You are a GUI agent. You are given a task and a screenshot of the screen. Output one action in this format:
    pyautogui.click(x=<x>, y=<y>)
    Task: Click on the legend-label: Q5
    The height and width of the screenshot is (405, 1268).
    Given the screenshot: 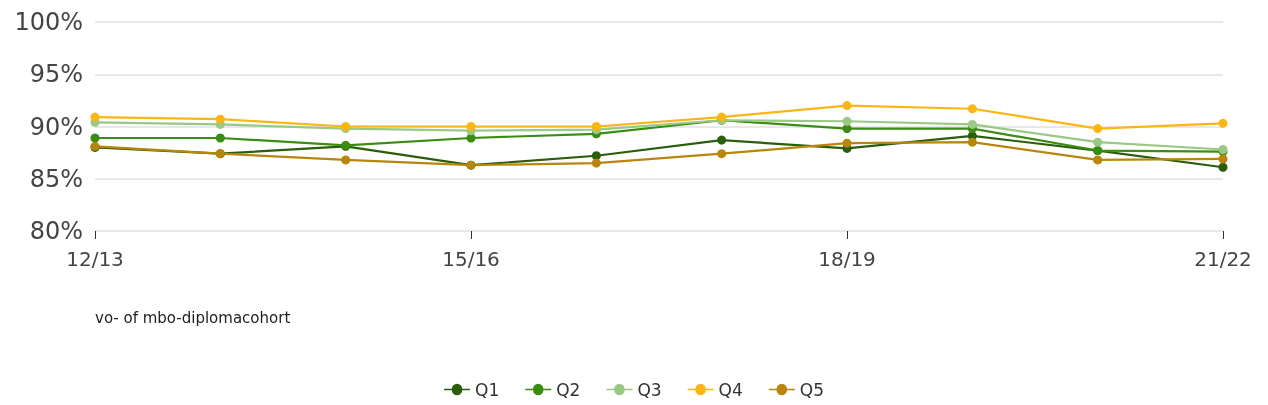 What is the action you would take?
    pyautogui.click(x=811, y=389)
    